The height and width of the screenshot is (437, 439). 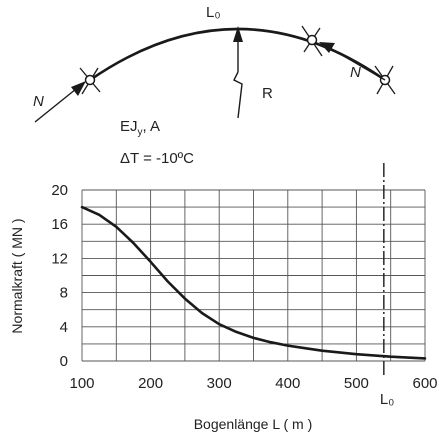 What do you see at coordinates (287, 383) in the screenshot?
I see `x-tick-label: 400` at bounding box center [287, 383].